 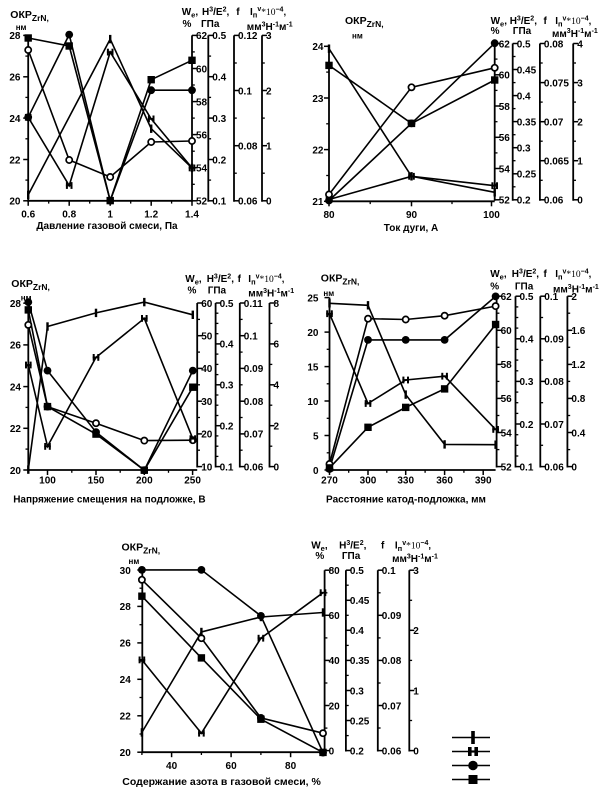 What do you see at coordinates (126, 571) in the screenshot?
I see `svg-text: 30` at bounding box center [126, 571].